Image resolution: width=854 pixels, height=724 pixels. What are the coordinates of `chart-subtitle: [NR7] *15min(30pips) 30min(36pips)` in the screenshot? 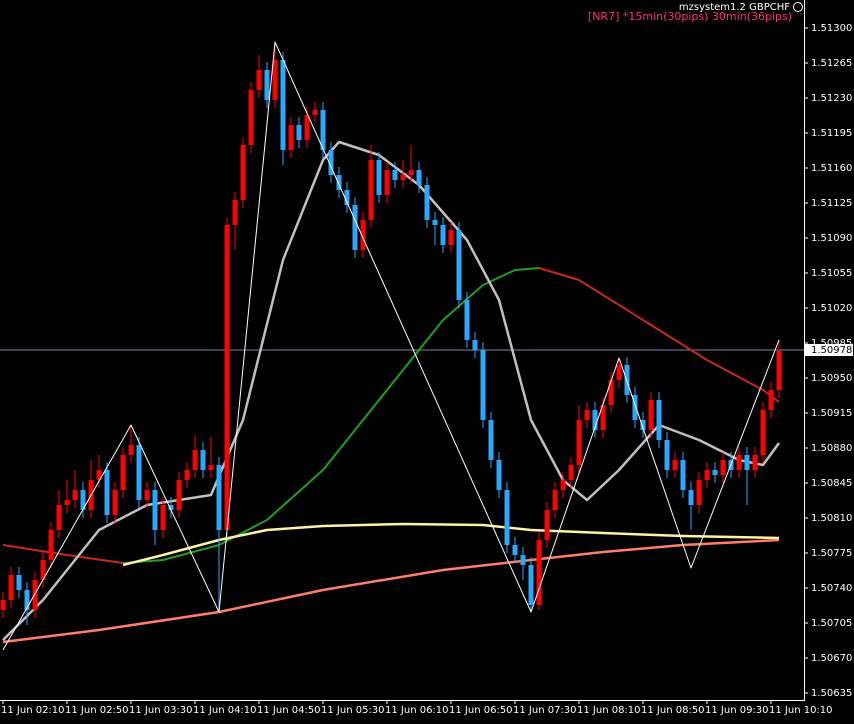 It's located at (690, 16).